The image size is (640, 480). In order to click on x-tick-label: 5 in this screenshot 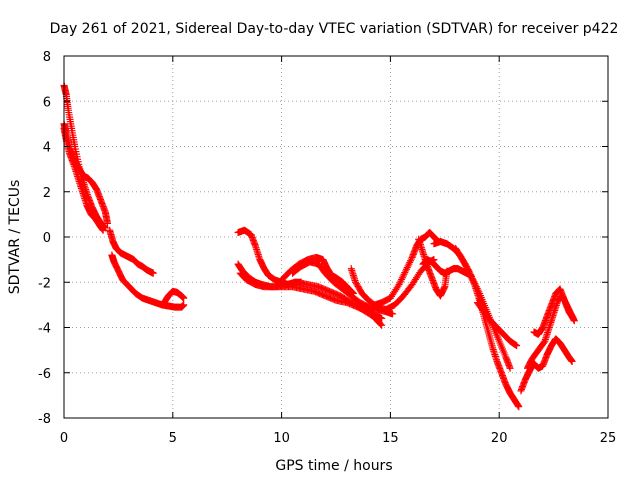, I will do `click(173, 438)`.